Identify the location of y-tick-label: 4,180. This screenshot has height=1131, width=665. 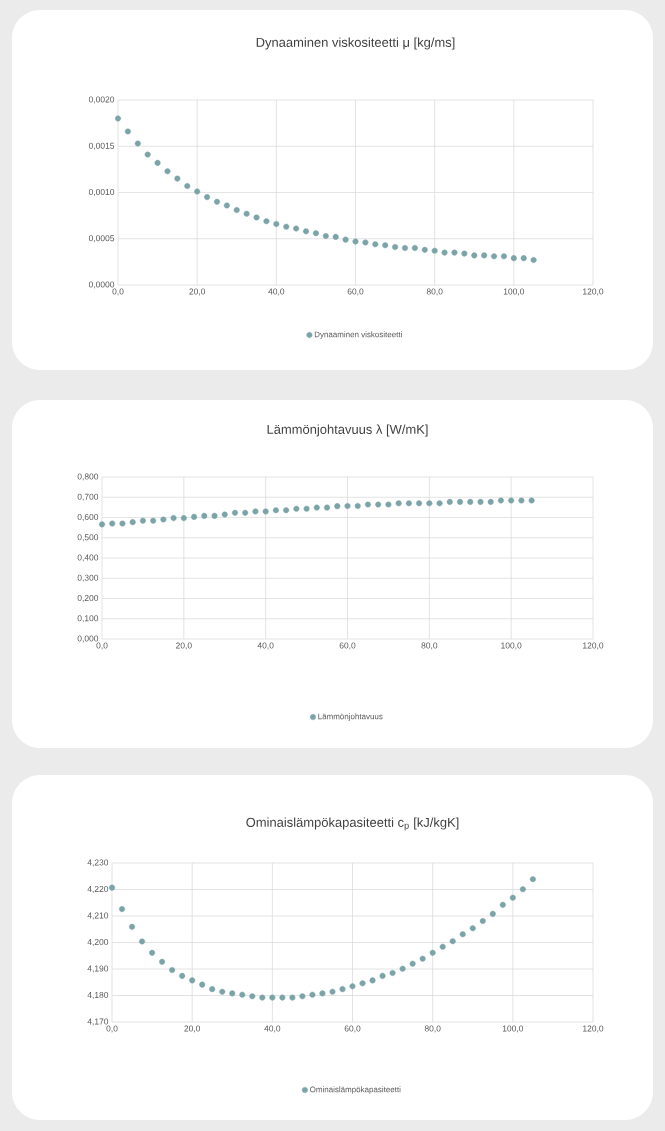
(98, 995).